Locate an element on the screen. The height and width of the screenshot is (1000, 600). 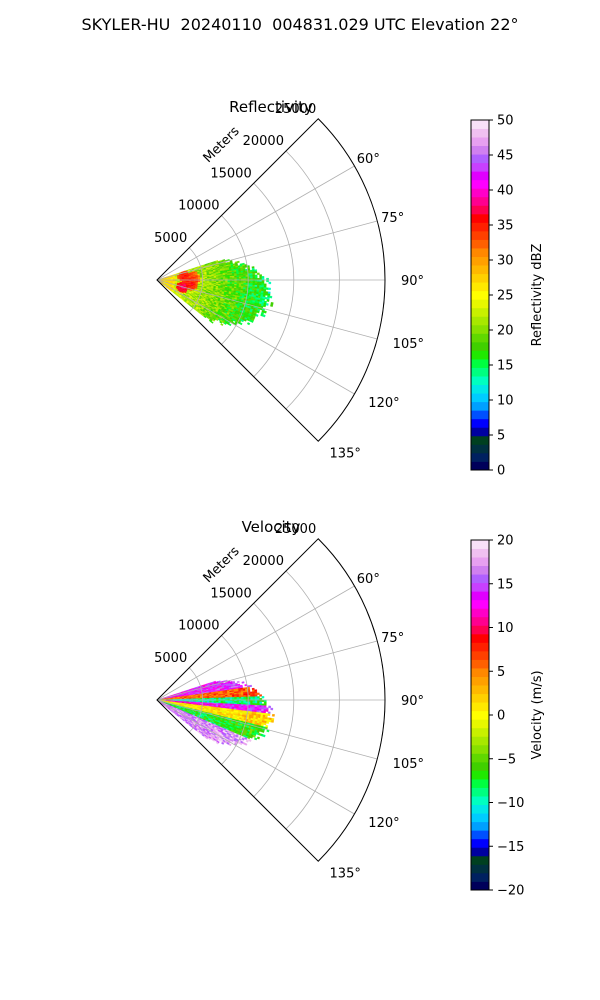
range-tick-label: 25000 is located at coordinates (295, 529).